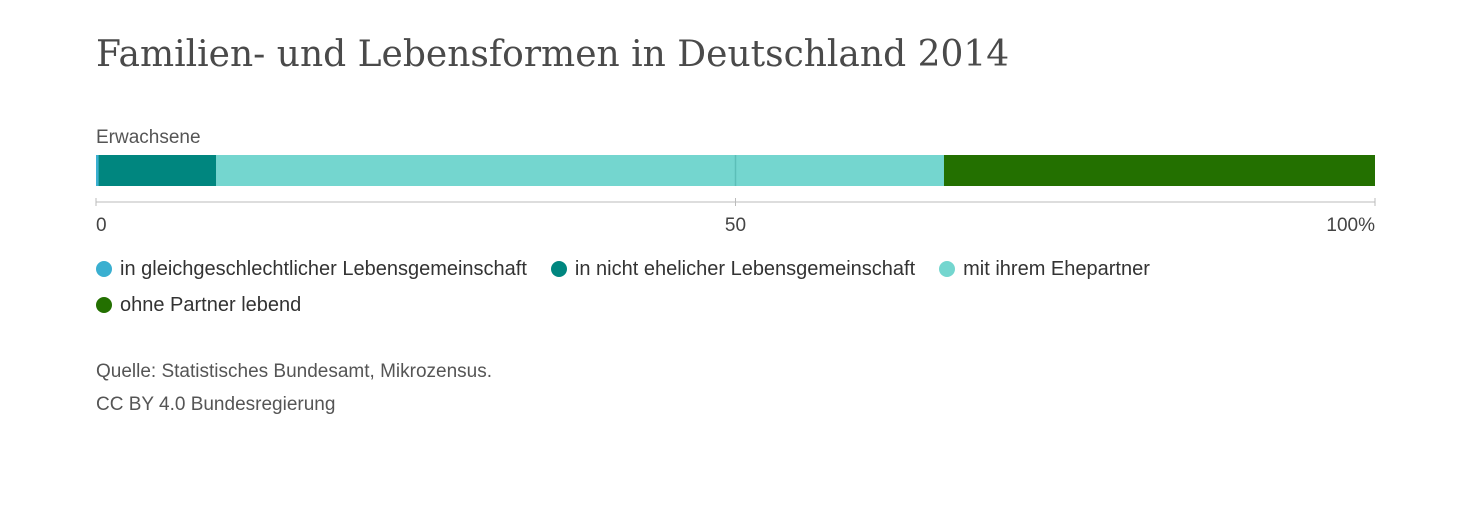 The image size is (1474, 525). Describe the element at coordinates (745, 268) in the screenshot. I see `legend-label: in nicht ehelicher Lebensgemeinschaft` at that location.